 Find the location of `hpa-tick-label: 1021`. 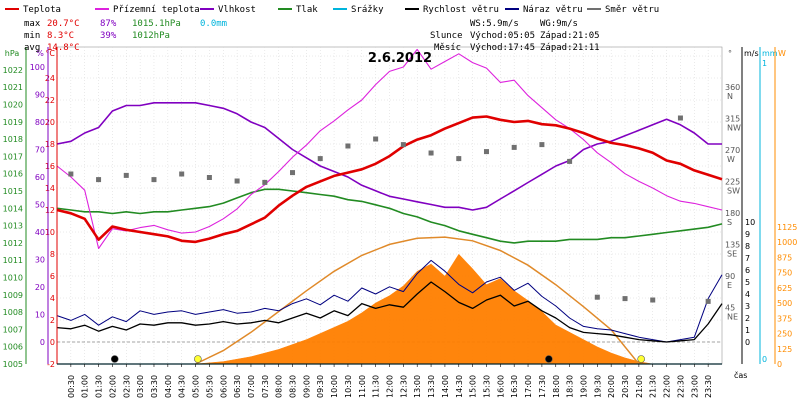

hpa-tick-label: 1021 is located at coordinates (13, 87).